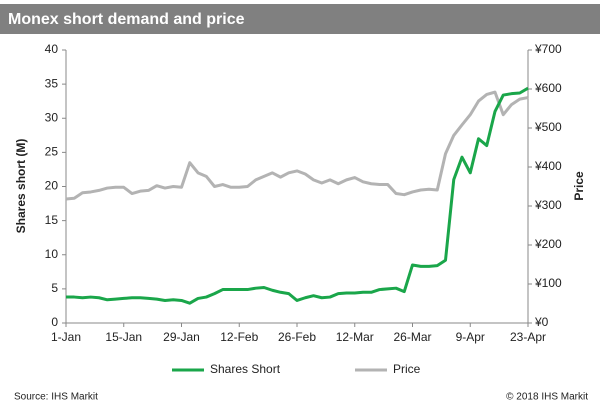 The height and width of the screenshot is (408, 600). Describe the element at coordinates (548, 166) in the screenshot. I see `y2-tick-label: ¥400` at that location.